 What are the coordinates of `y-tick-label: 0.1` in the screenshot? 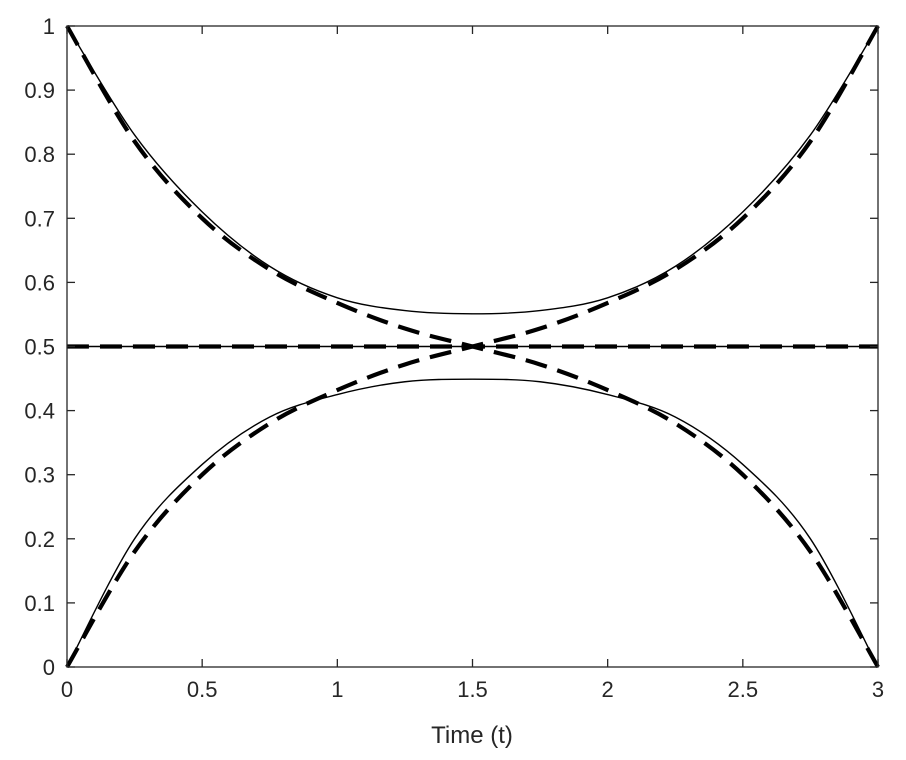 It's located at (39, 603).